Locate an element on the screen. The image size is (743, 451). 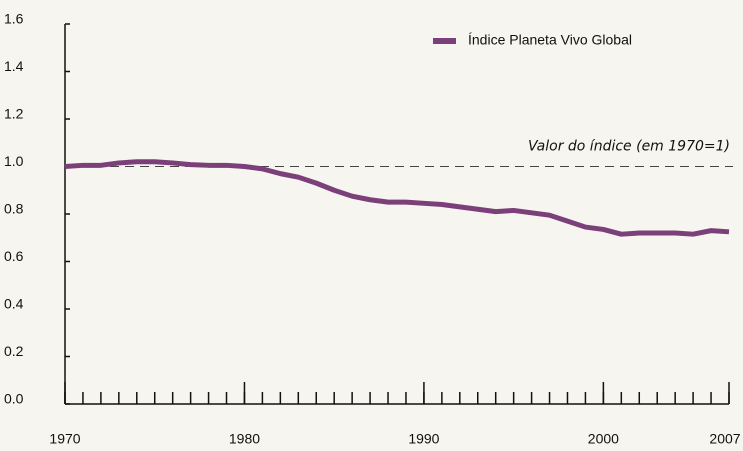
y-tick-label: 1.6 is located at coordinates (14, 19).